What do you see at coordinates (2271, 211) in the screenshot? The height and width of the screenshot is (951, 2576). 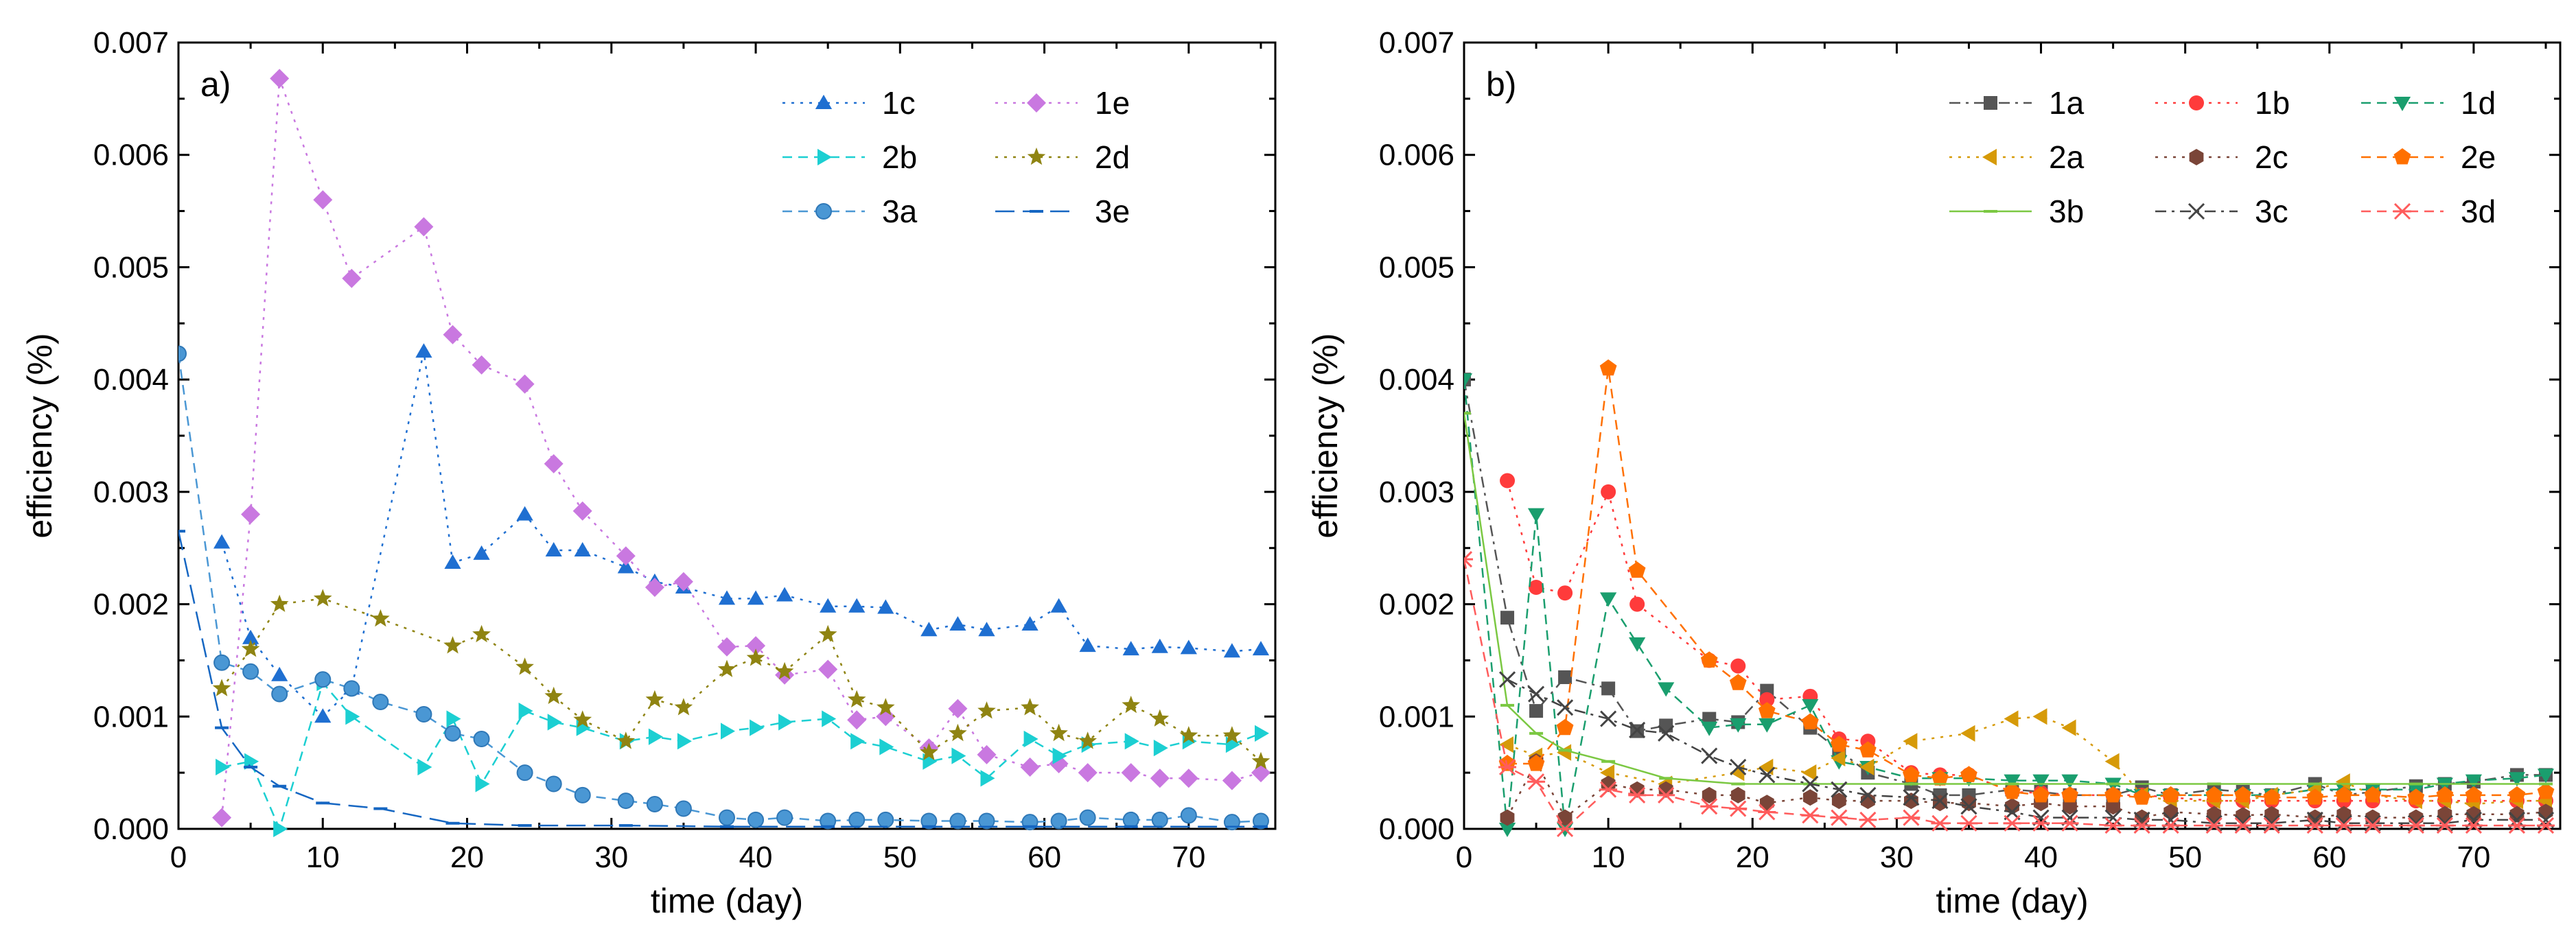 I see `legend-label: 3c` at bounding box center [2271, 211].